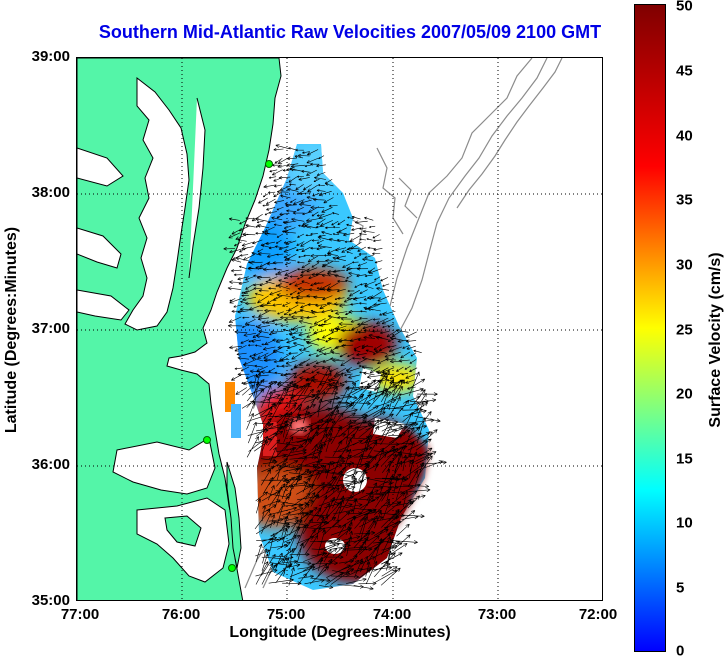 The width and height of the screenshot is (724, 660). I want to click on y-tick-label: 37:00, so click(50, 328).